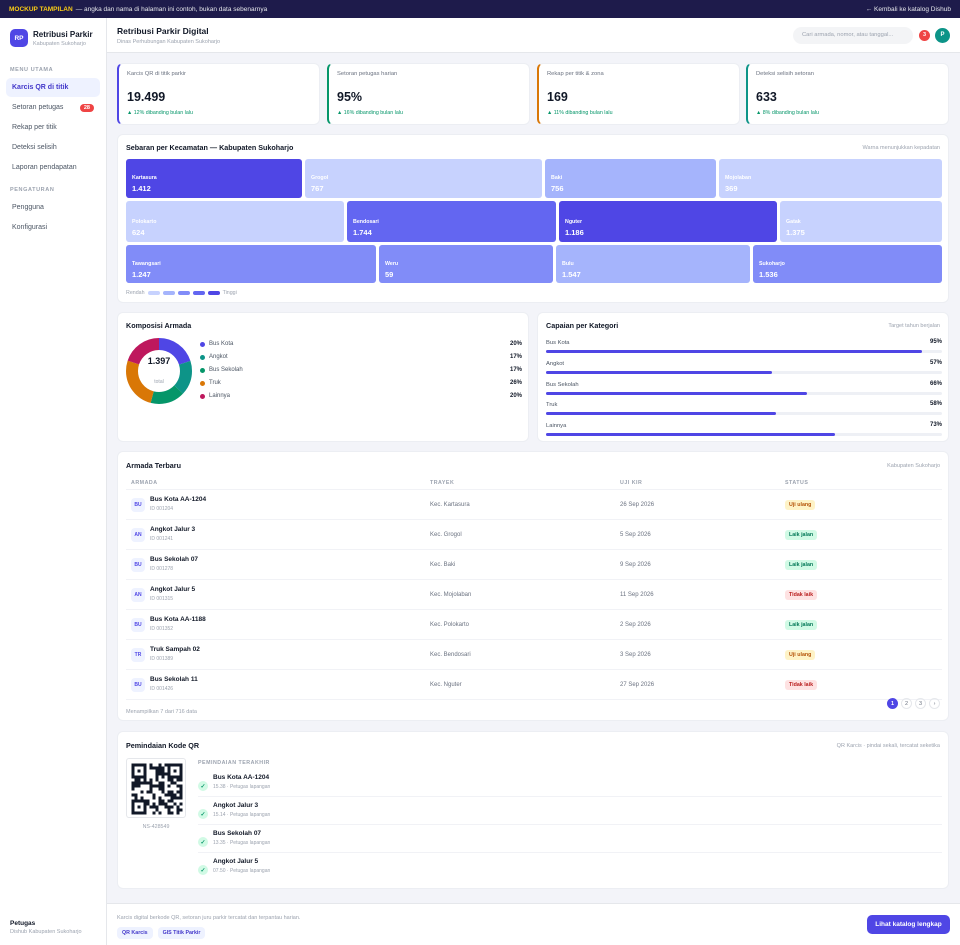  What do you see at coordinates (63, 34) in the screenshot?
I see `brand-name: Retribusi Parkir` at bounding box center [63, 34].